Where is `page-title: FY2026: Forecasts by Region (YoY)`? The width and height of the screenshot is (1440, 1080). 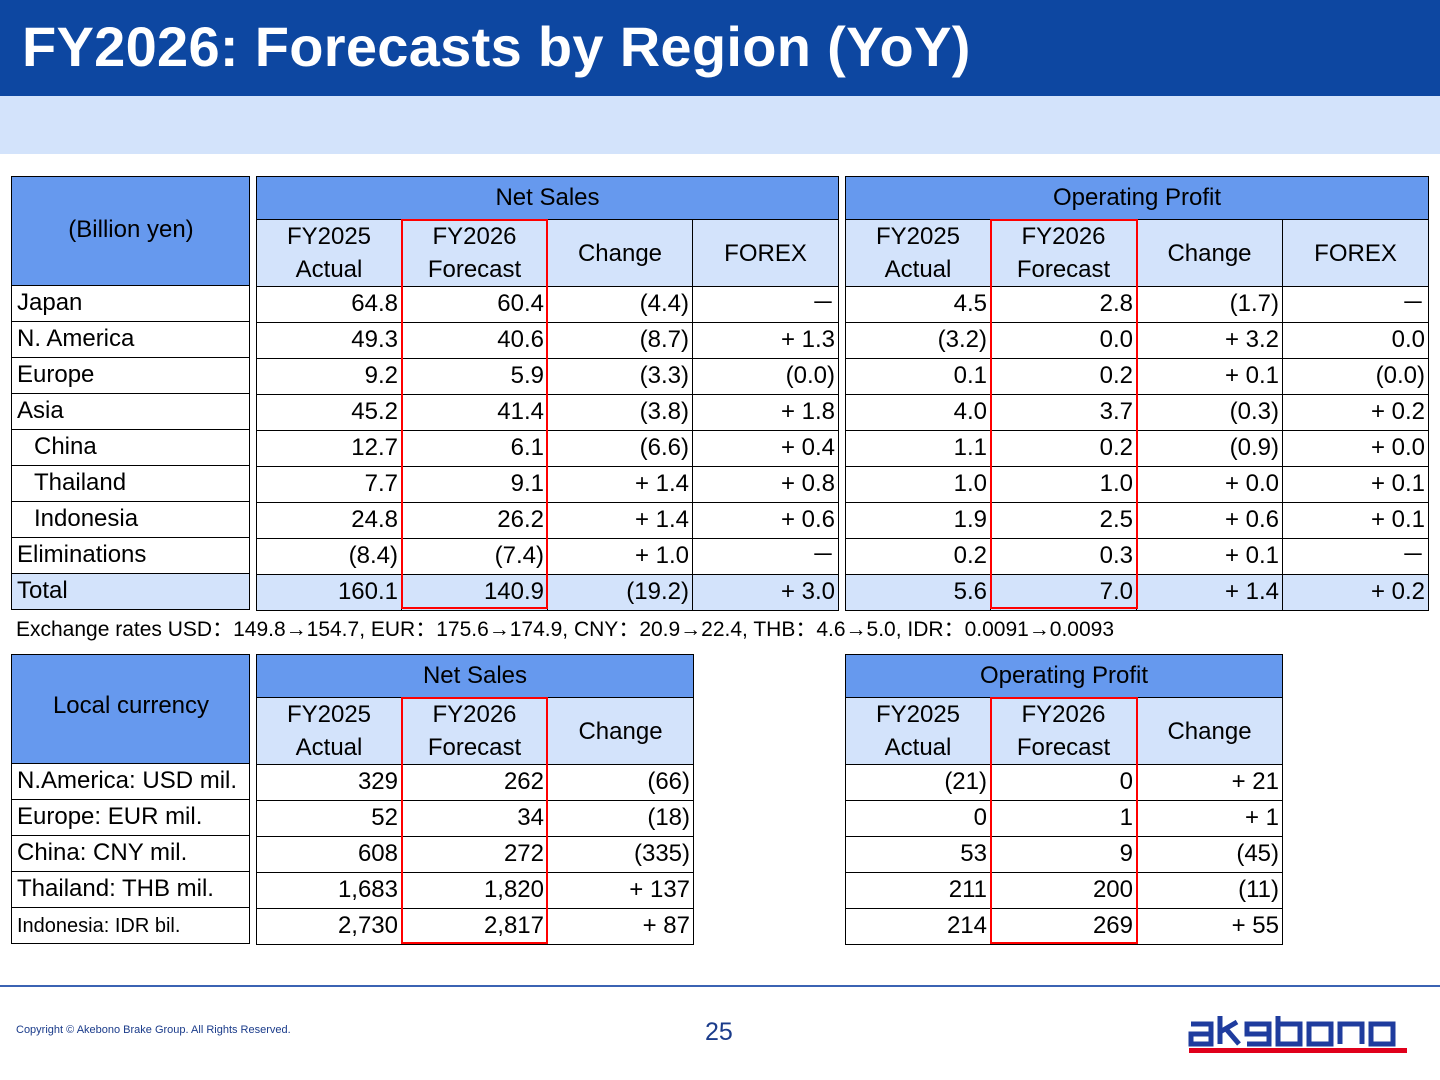
page-title: FY2026: Forecasts by Region (YoY) is located at coordinates (496, 46).